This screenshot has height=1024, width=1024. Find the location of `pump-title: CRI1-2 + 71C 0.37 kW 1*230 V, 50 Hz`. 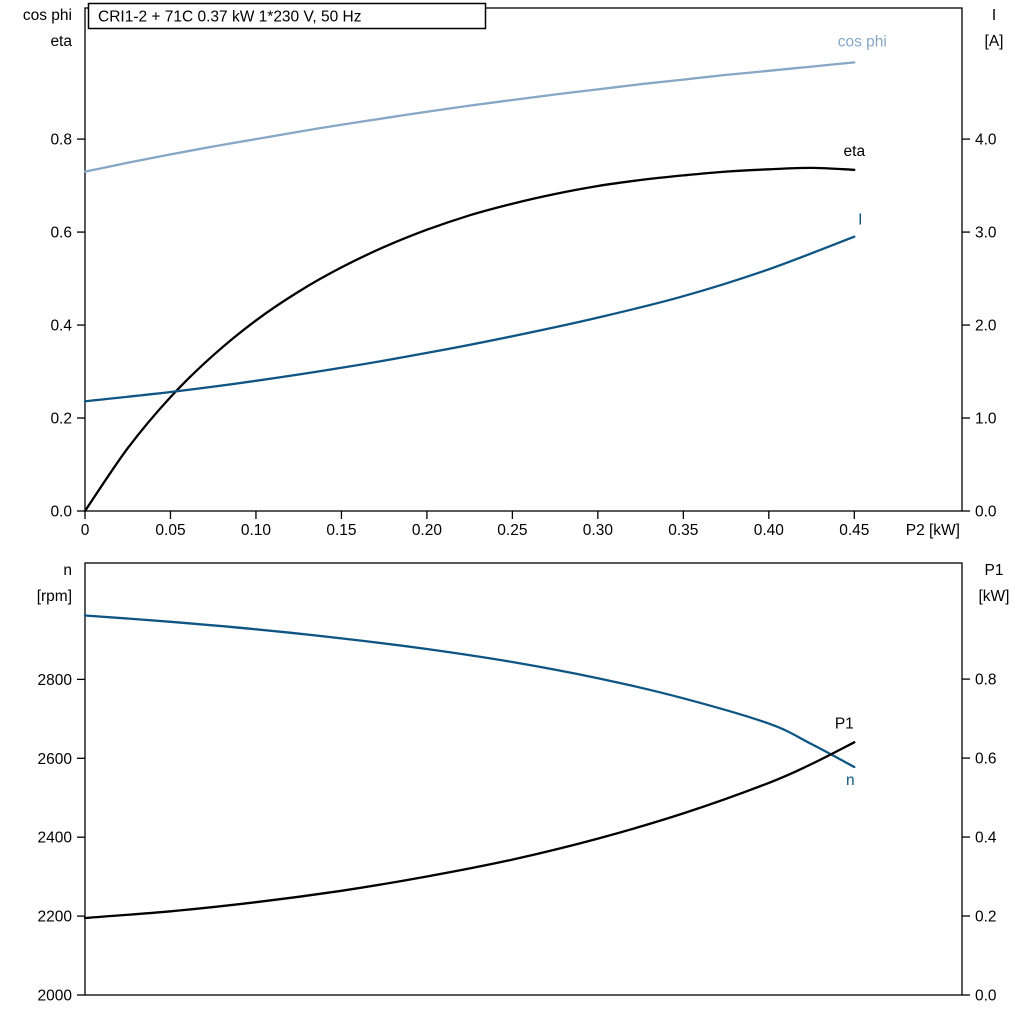

pump-title: CRI1-2 + 71C 0.37 kW 1*230 V, 50 Hz is located at coordinates (230, 17).